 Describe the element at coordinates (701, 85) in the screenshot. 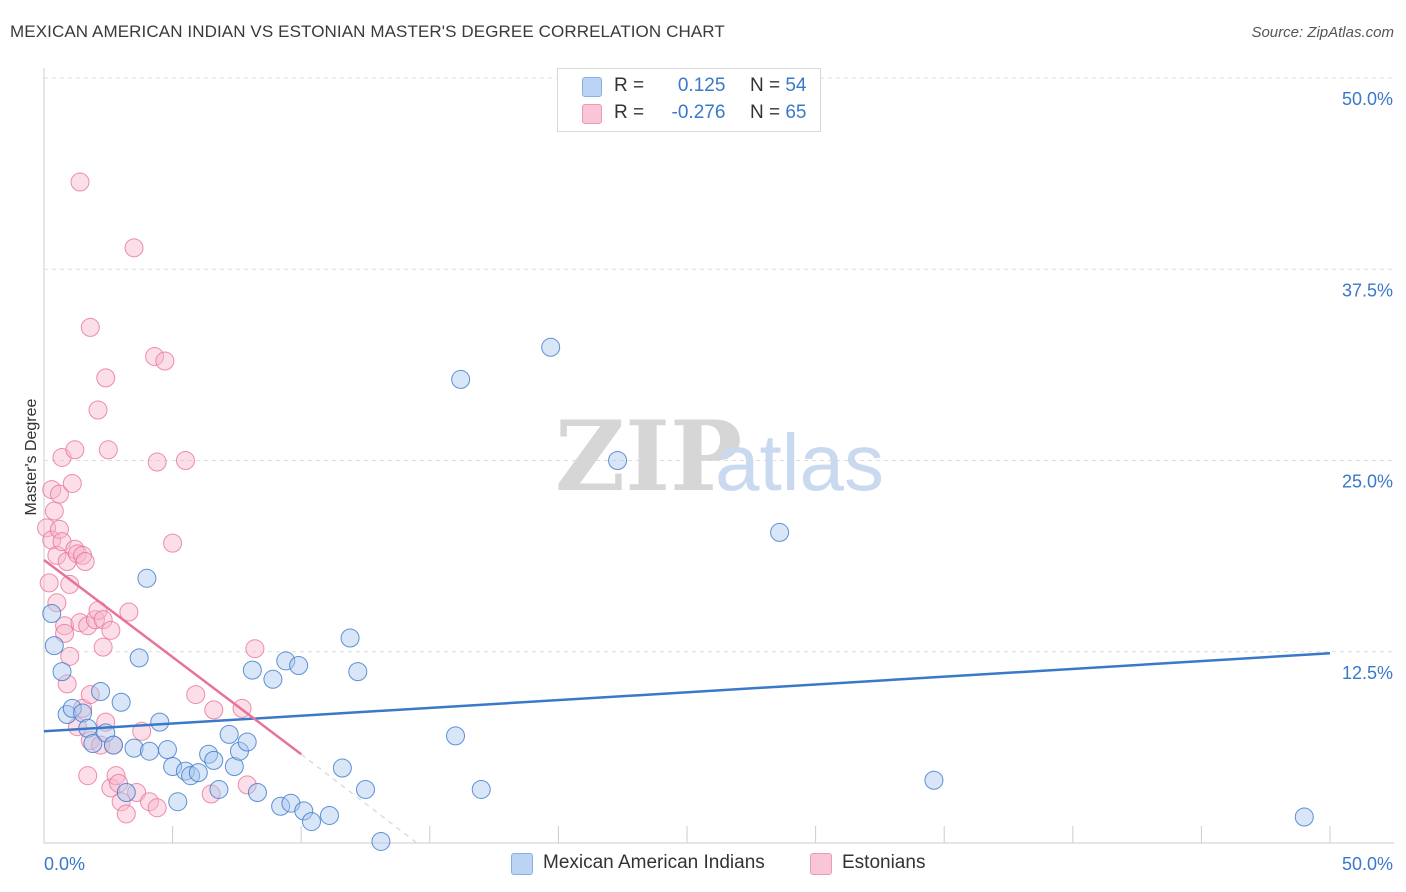

I see `legend-r-value: 0.125` at that location.